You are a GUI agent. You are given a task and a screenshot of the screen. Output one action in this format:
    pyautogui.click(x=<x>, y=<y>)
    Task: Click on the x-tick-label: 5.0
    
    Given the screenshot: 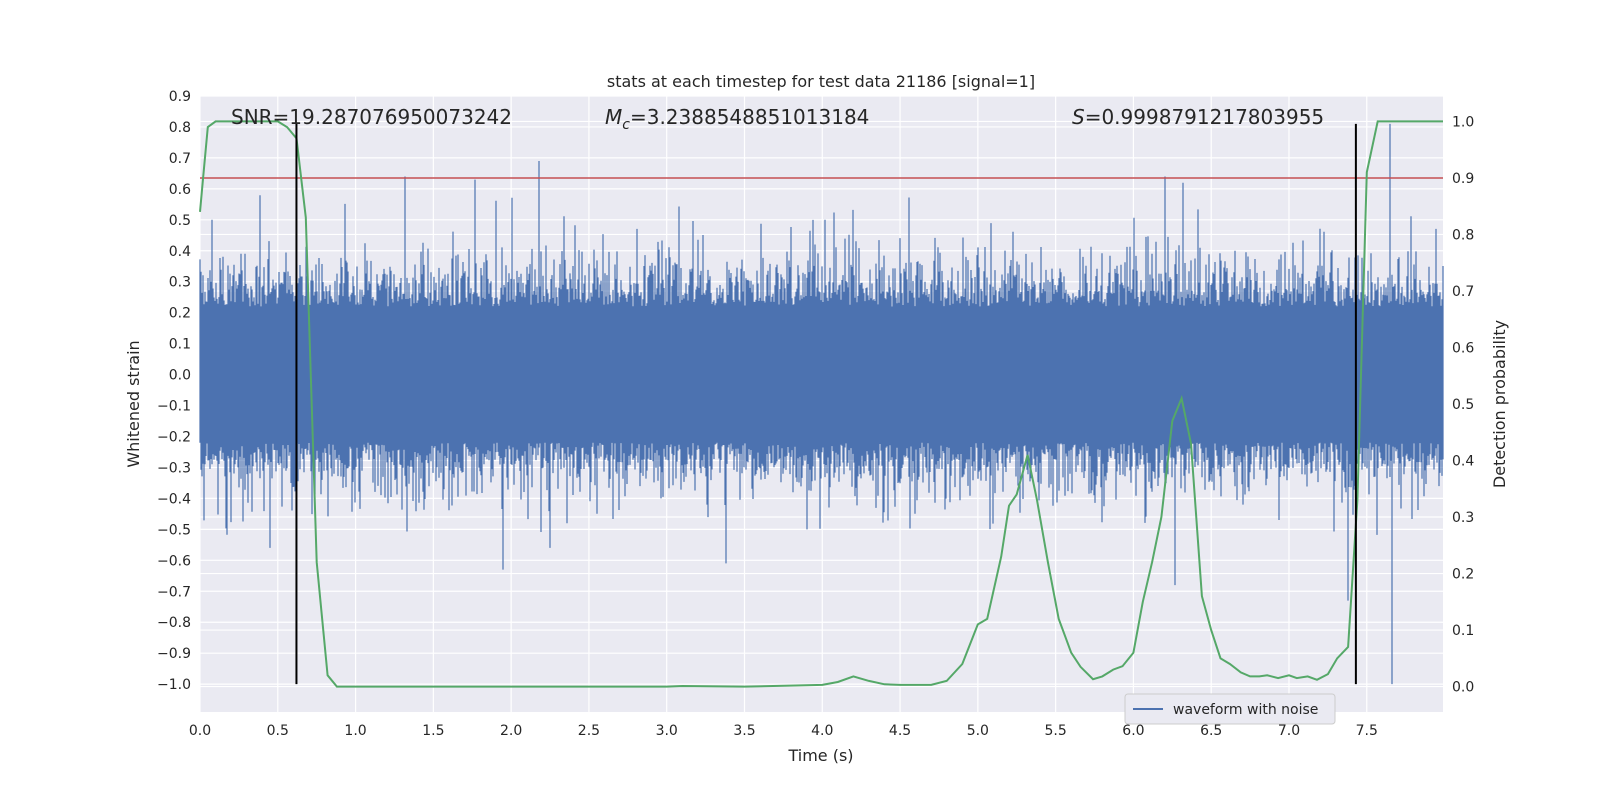 What is the action you would take?
    pyautogui.click(x=978, y=731)
    